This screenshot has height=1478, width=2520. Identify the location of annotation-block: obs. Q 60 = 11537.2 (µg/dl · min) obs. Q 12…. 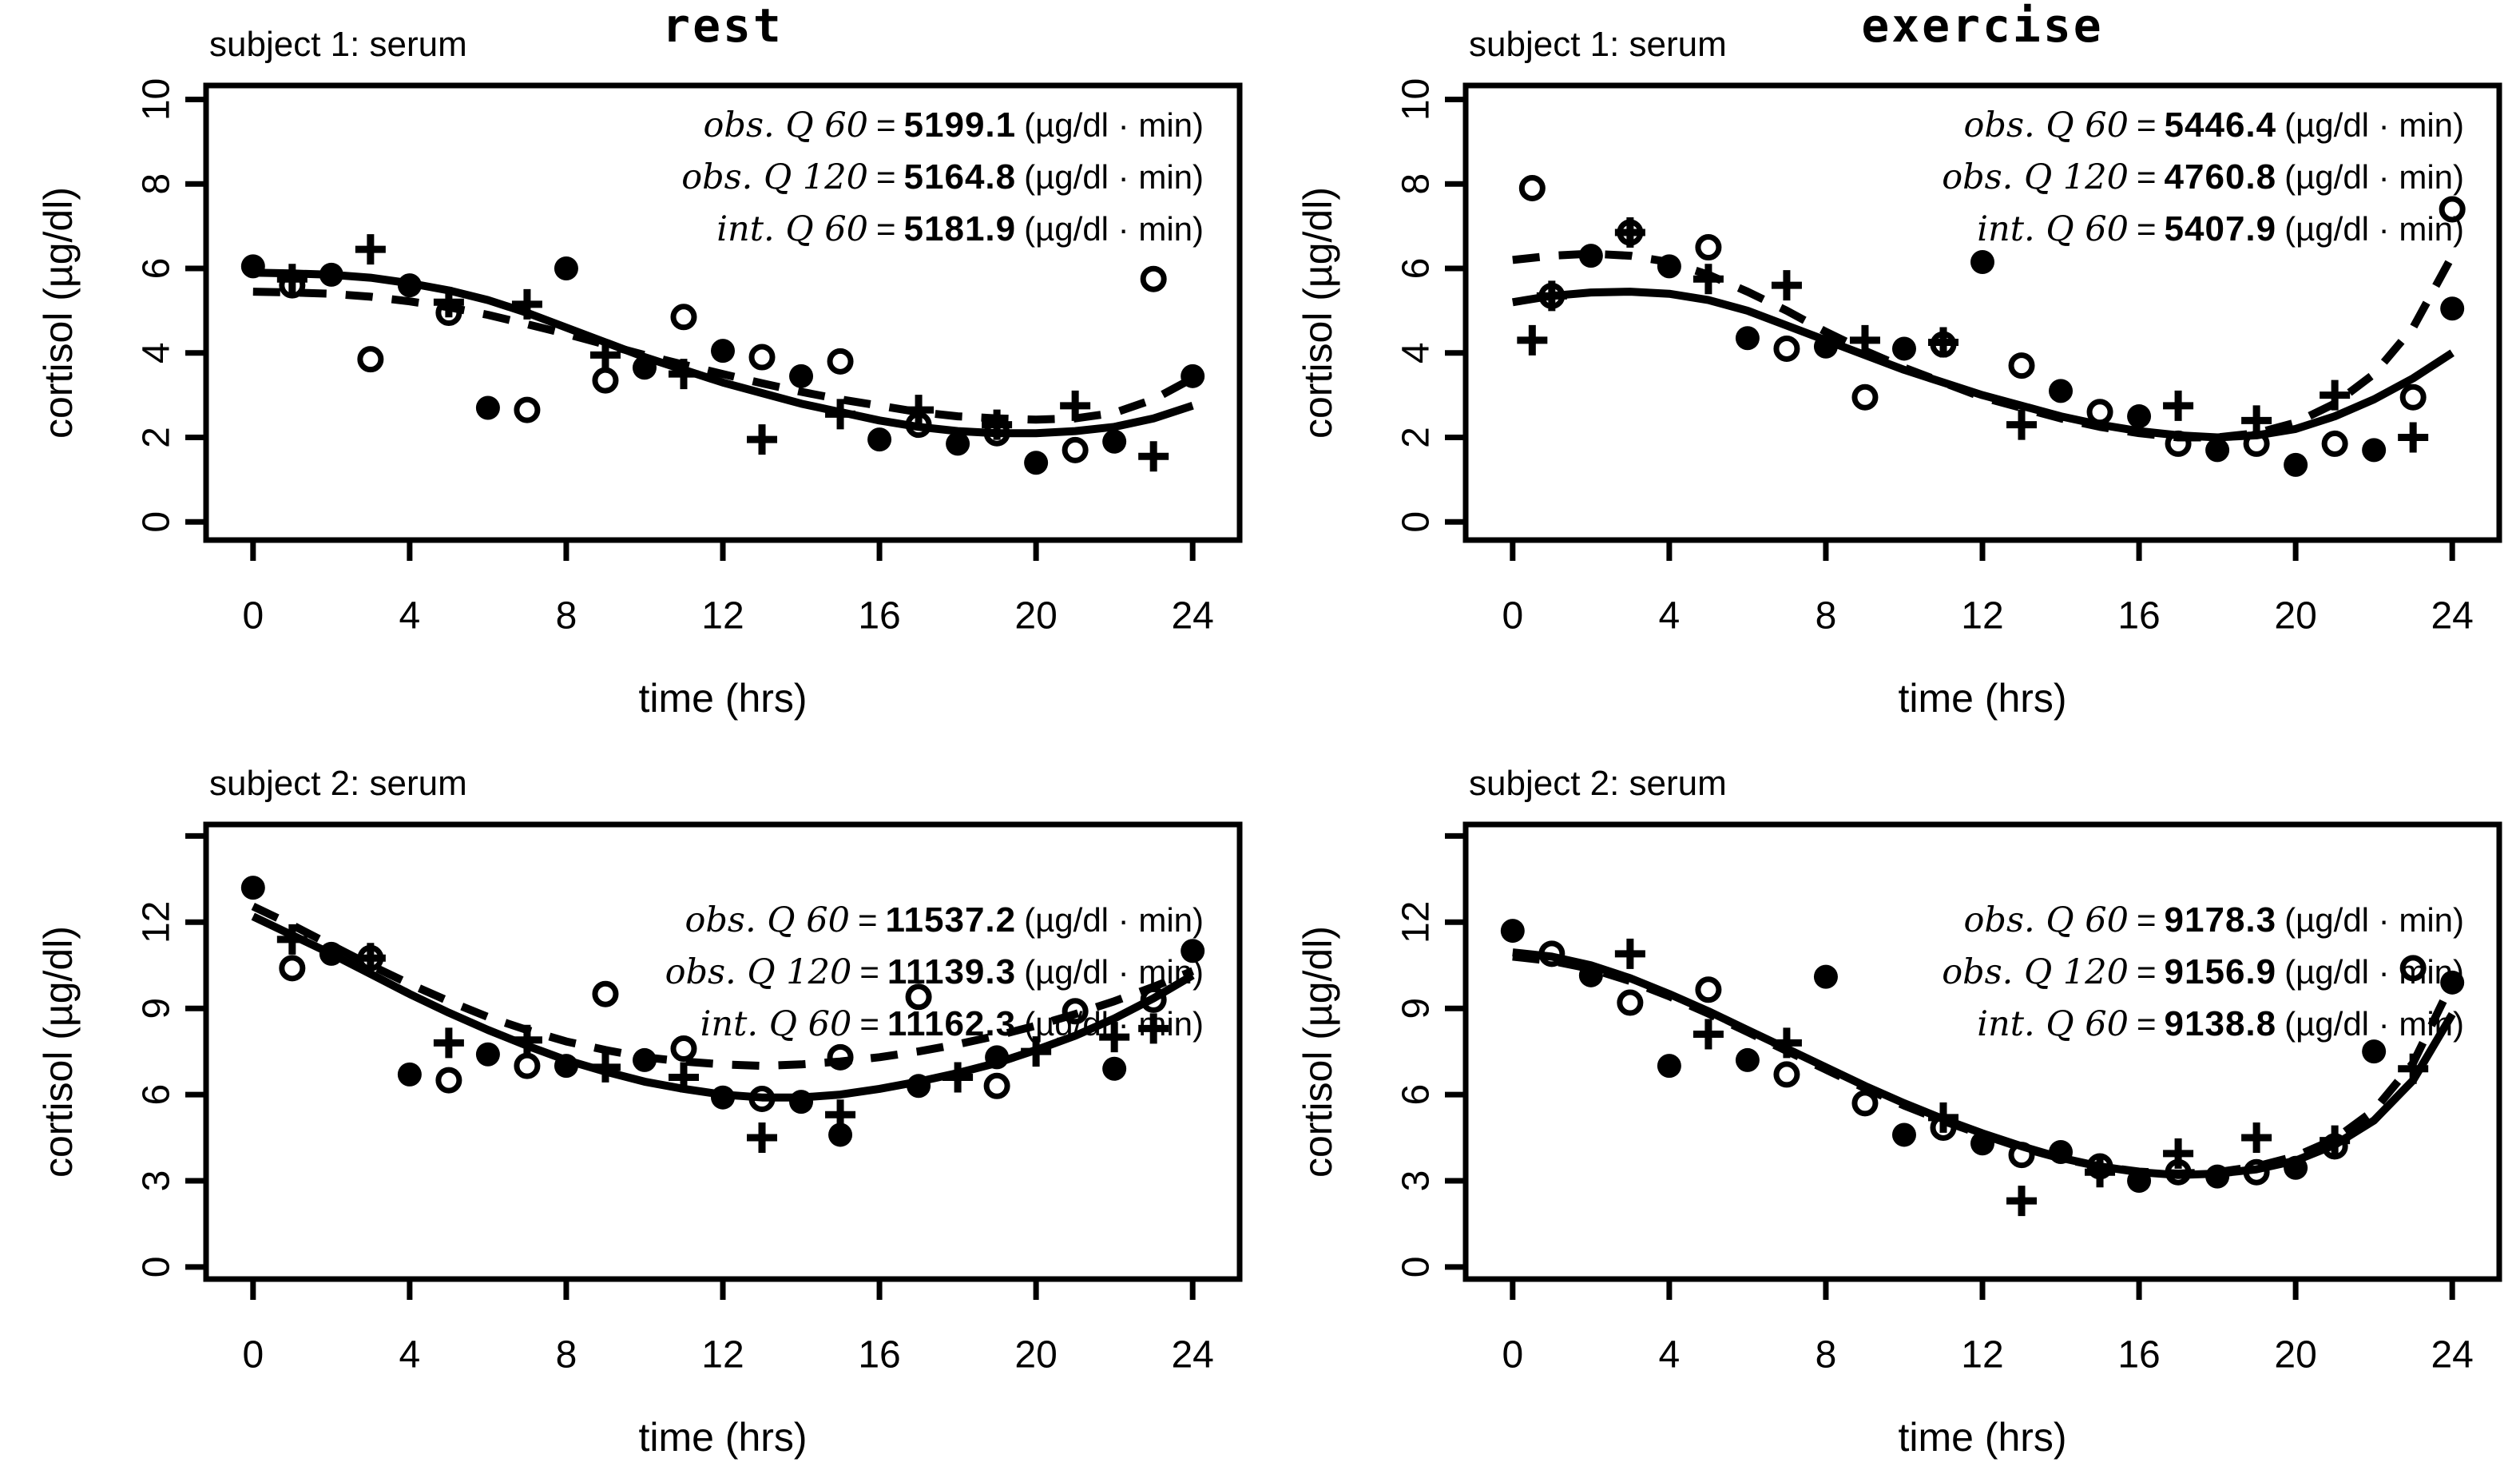
(934, 972).